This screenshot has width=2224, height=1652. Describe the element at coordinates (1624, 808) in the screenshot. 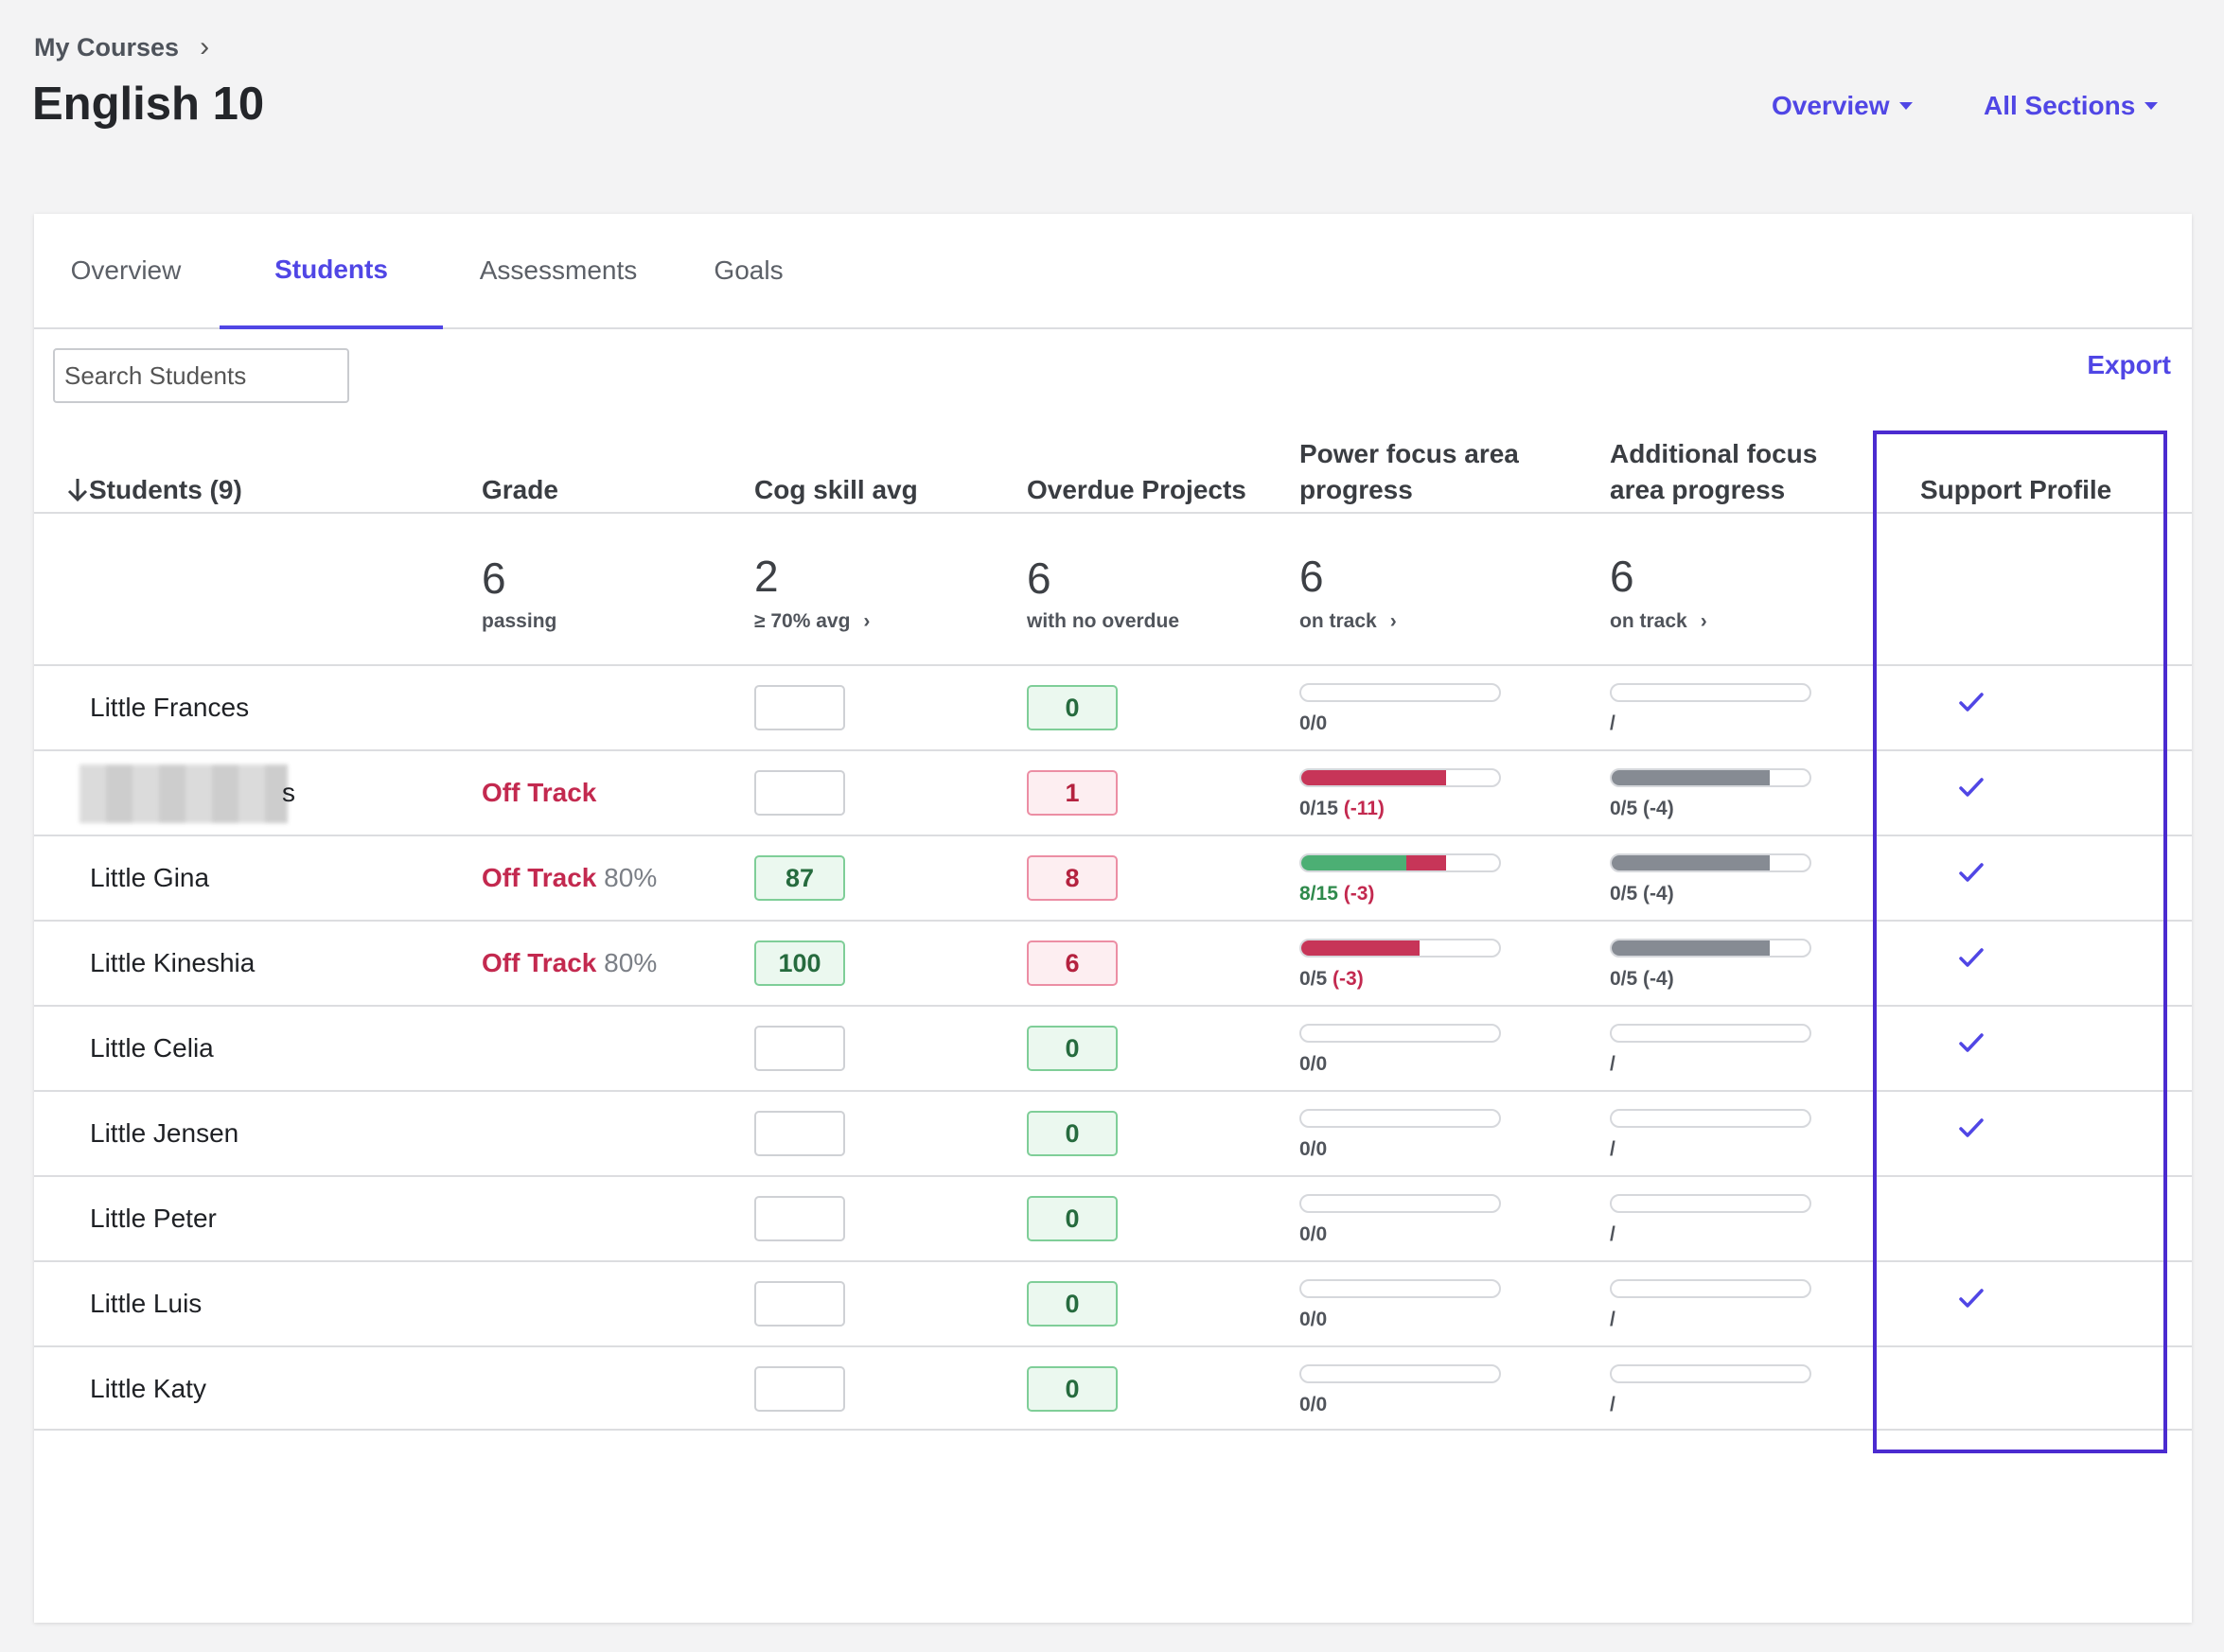

I see `additional-progress-count: 0/5` at that location.